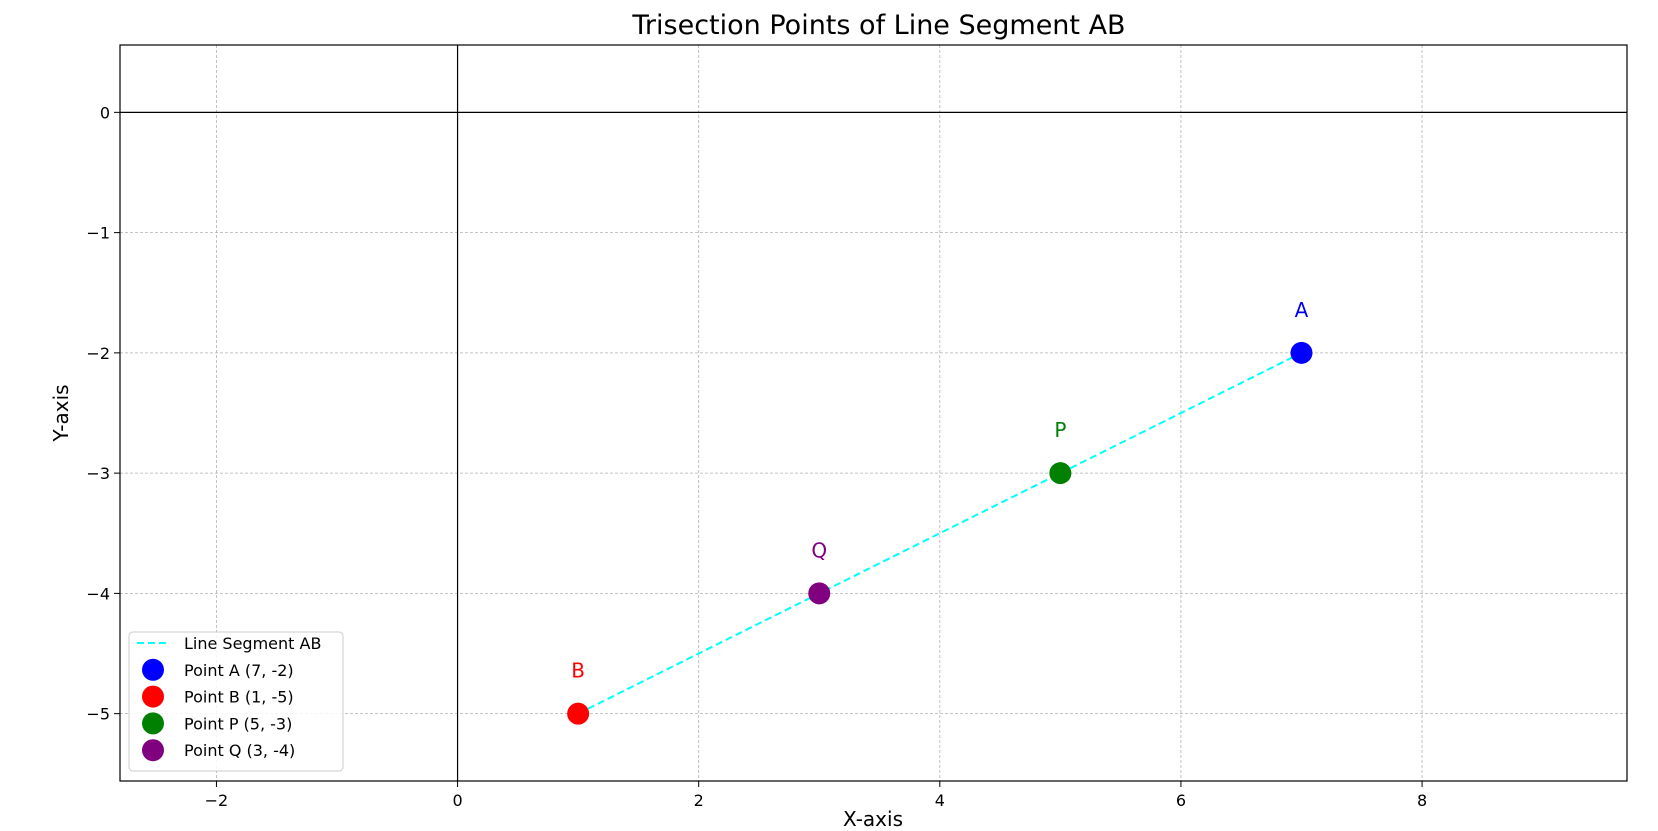 The image size is (1658, 831). Describe the element at coordinates (819, 593) in the screenshot. I see `point-q` at that location.